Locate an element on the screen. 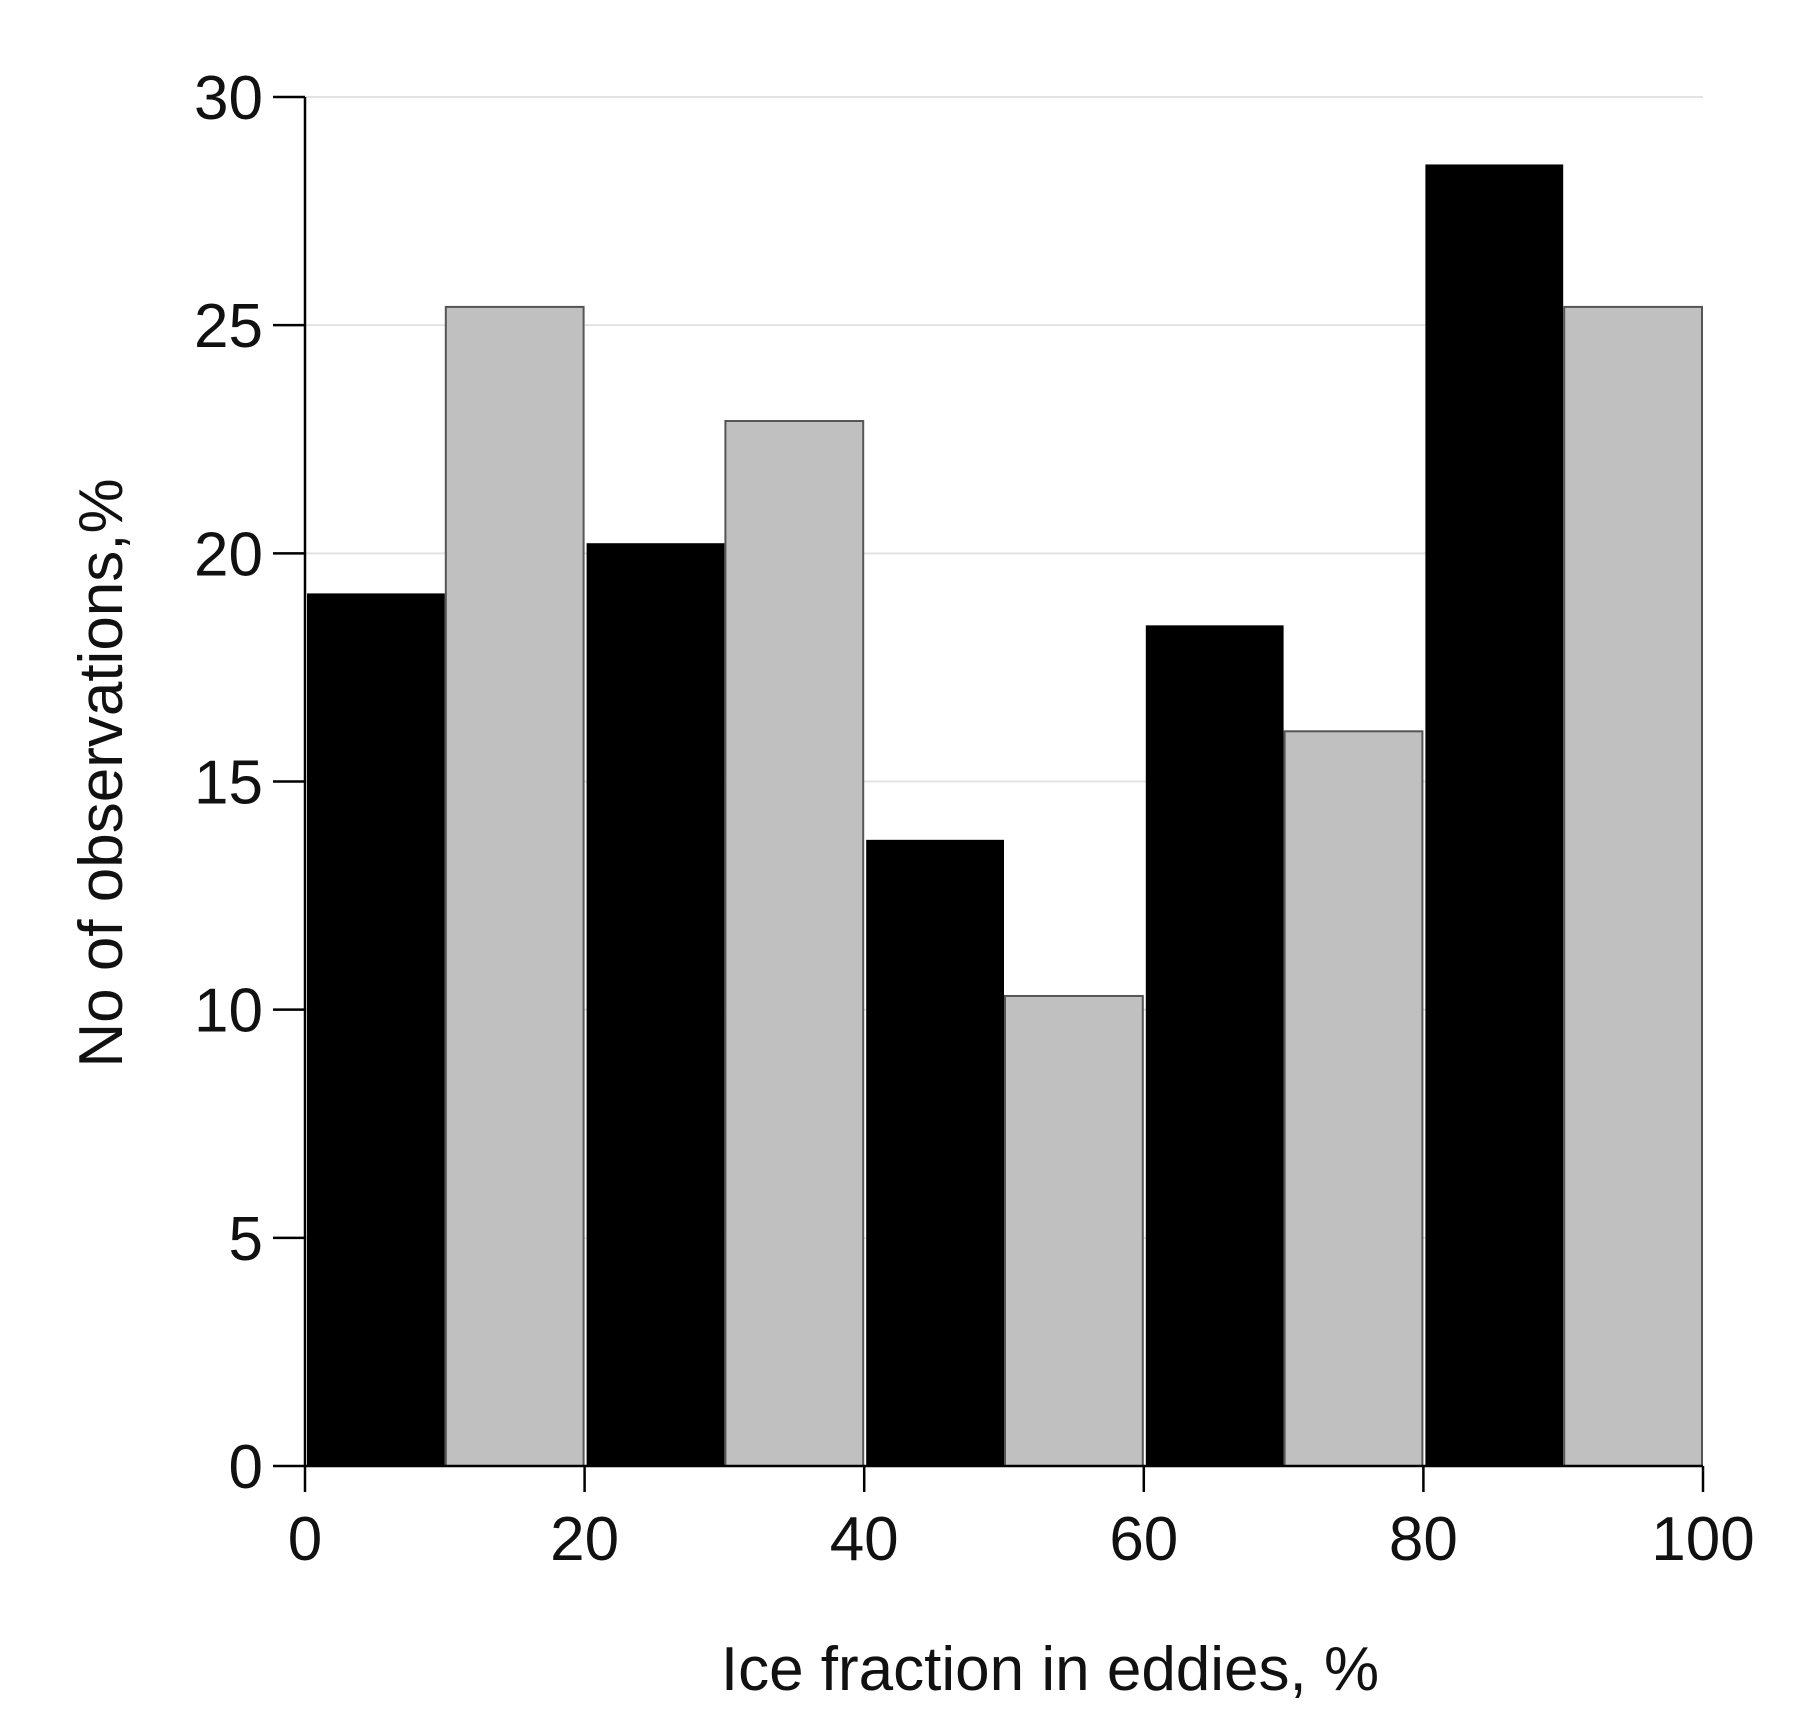 Image resolution: width=1808 pixels, height=1732 pixels. y-tick-label-0: 0 is located at coordinates (246, 1467).